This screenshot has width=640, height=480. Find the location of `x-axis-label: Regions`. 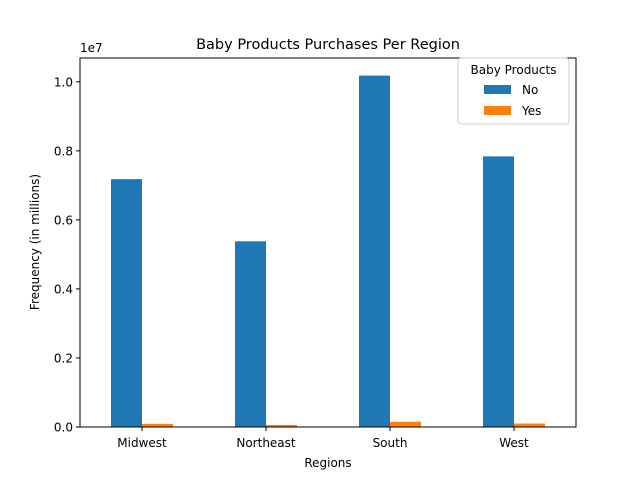

x-axis-label: Regions is located at coordinates (327, 463).